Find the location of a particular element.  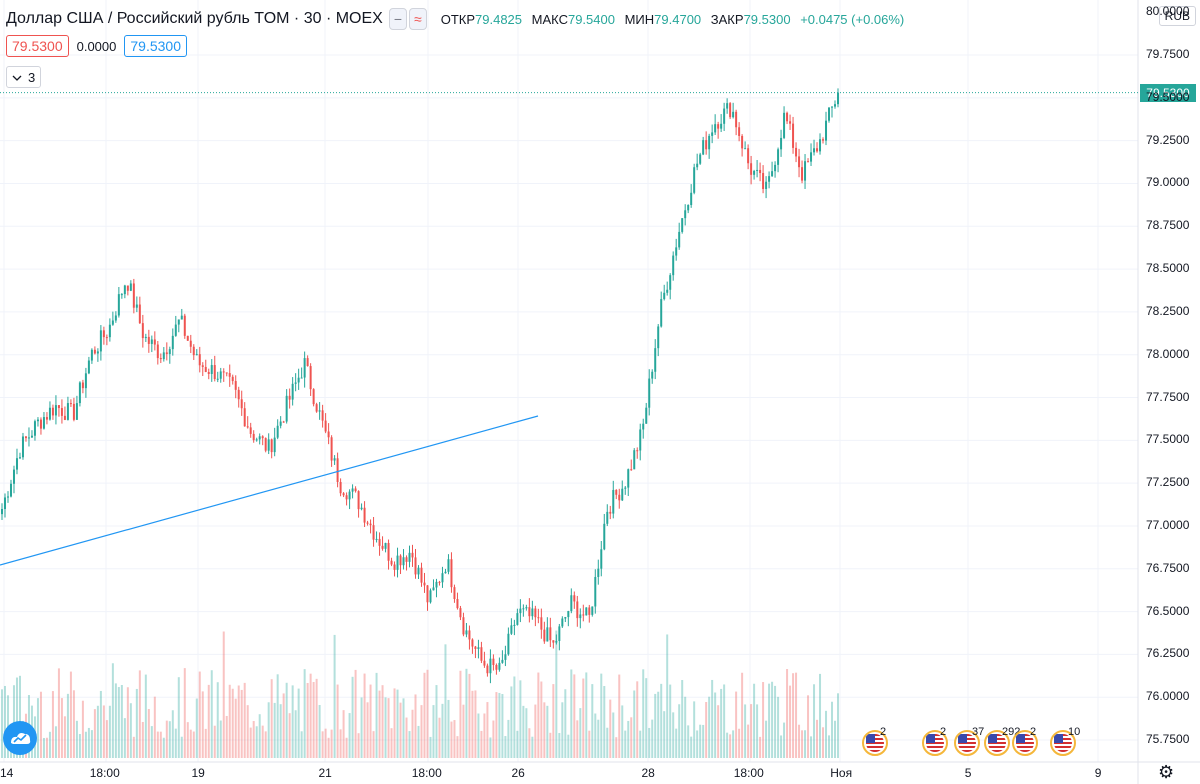

currency-badge: RUB is located at coordinates (1177, 16).